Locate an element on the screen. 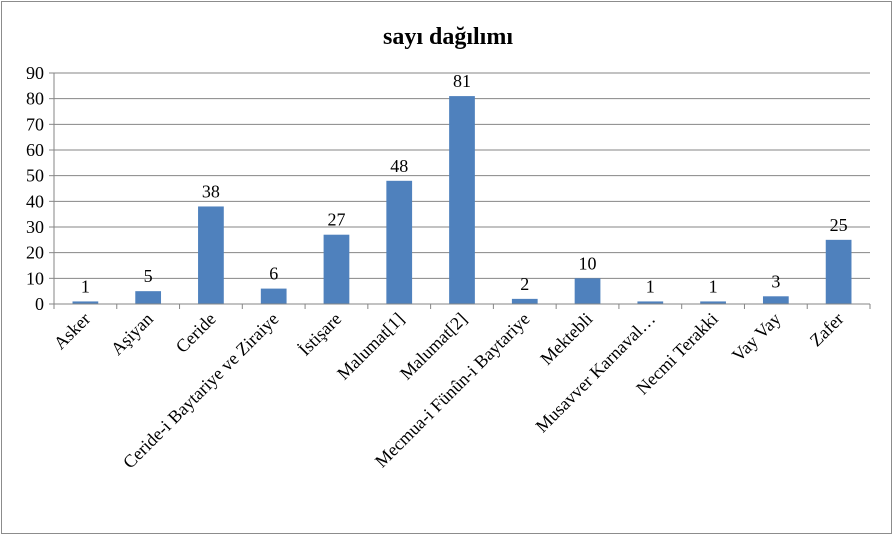 The image size is (895, 537). data-label: 6 is located at coordinates (273, 274).